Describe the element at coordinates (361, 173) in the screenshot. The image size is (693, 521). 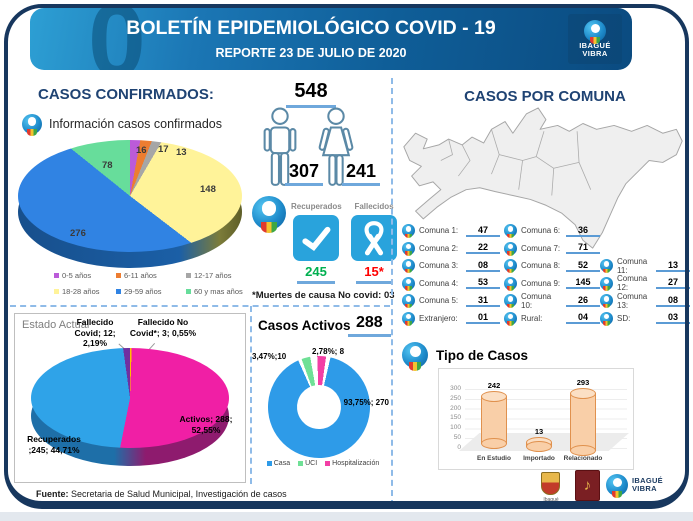
I see `female-count: 241` at that location.